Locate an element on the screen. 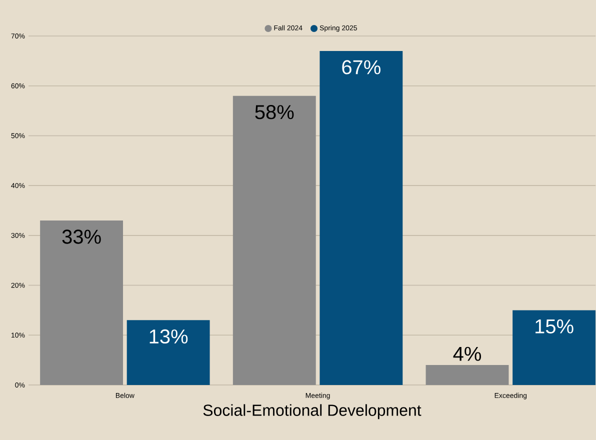 The image size is (596, 440). data-label: 58% is located at coordinates (274, 112).